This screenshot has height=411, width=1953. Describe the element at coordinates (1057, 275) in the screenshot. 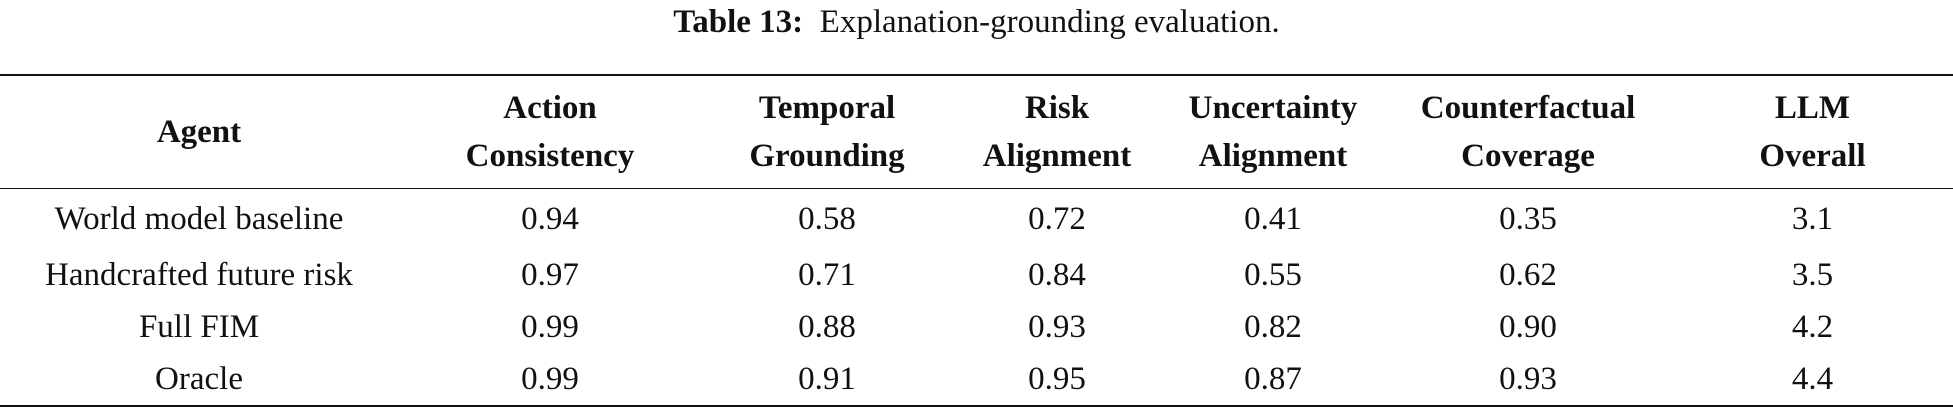

I see `risk-alignment-cell: 0.84` at that location.